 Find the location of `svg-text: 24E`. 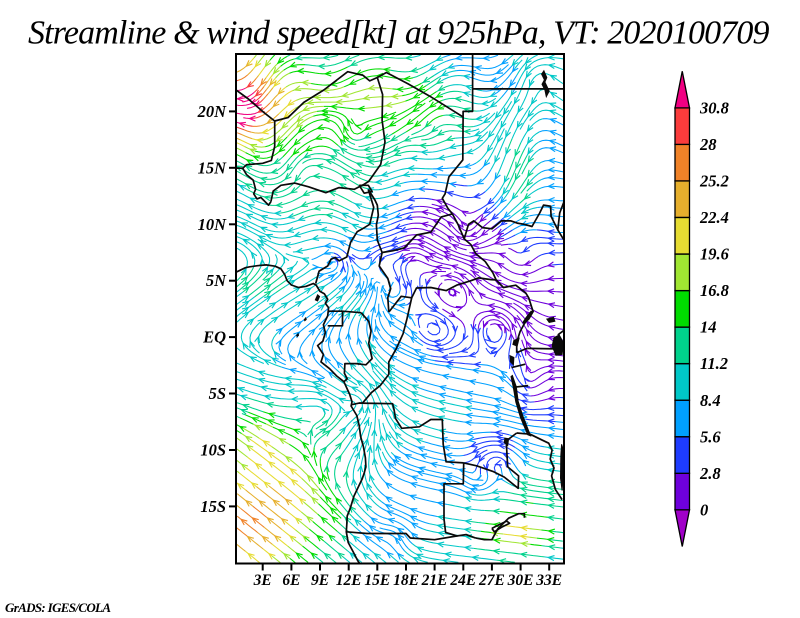

svg-text: 24E is located at coordinates (462, 580).